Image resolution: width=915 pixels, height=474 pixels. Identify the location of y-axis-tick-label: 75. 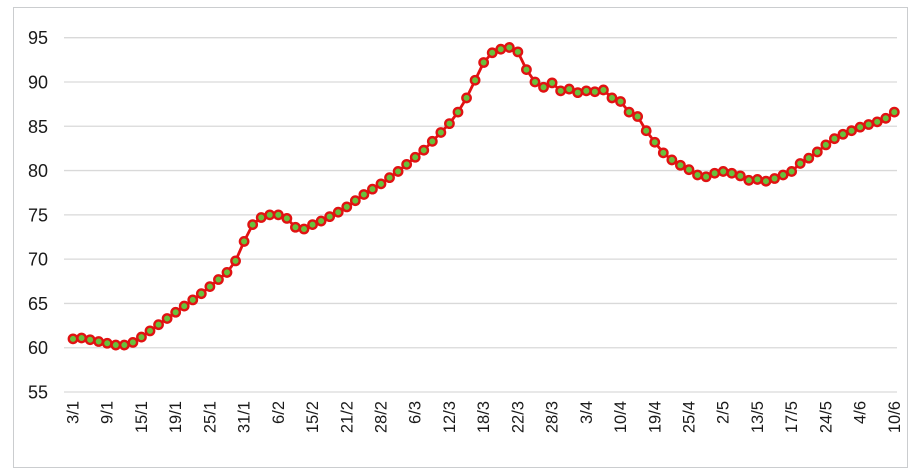
(38, 215).